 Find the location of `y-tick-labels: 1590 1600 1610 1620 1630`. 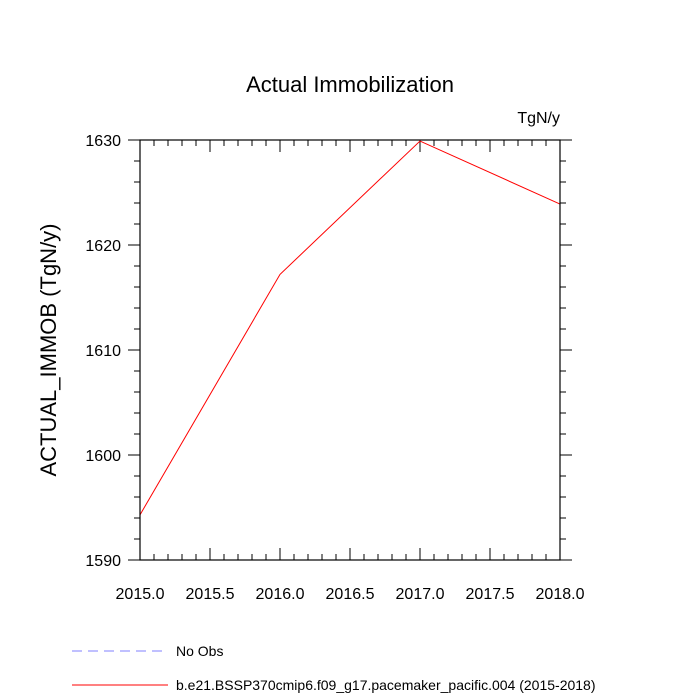

y-tick-labels: 1590 1600 1610 1620 1630 is located at coordinates (103, 351).